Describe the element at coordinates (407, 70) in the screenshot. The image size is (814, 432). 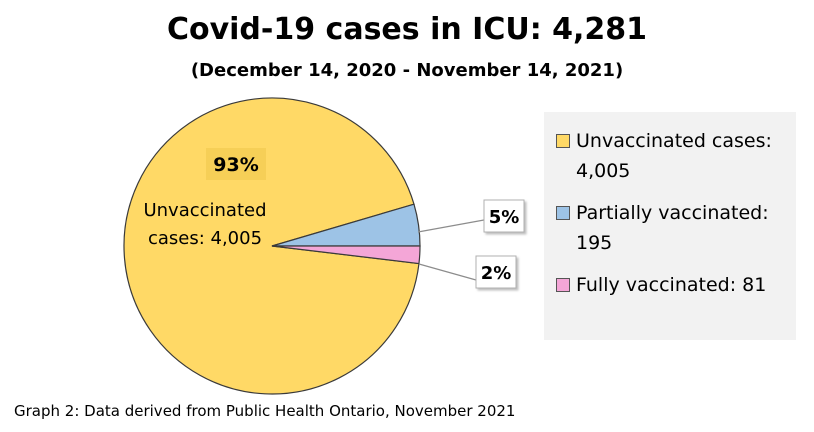
I see `chart-subtitle: (December 14, 2020 - November 14, 2021)` at that location.